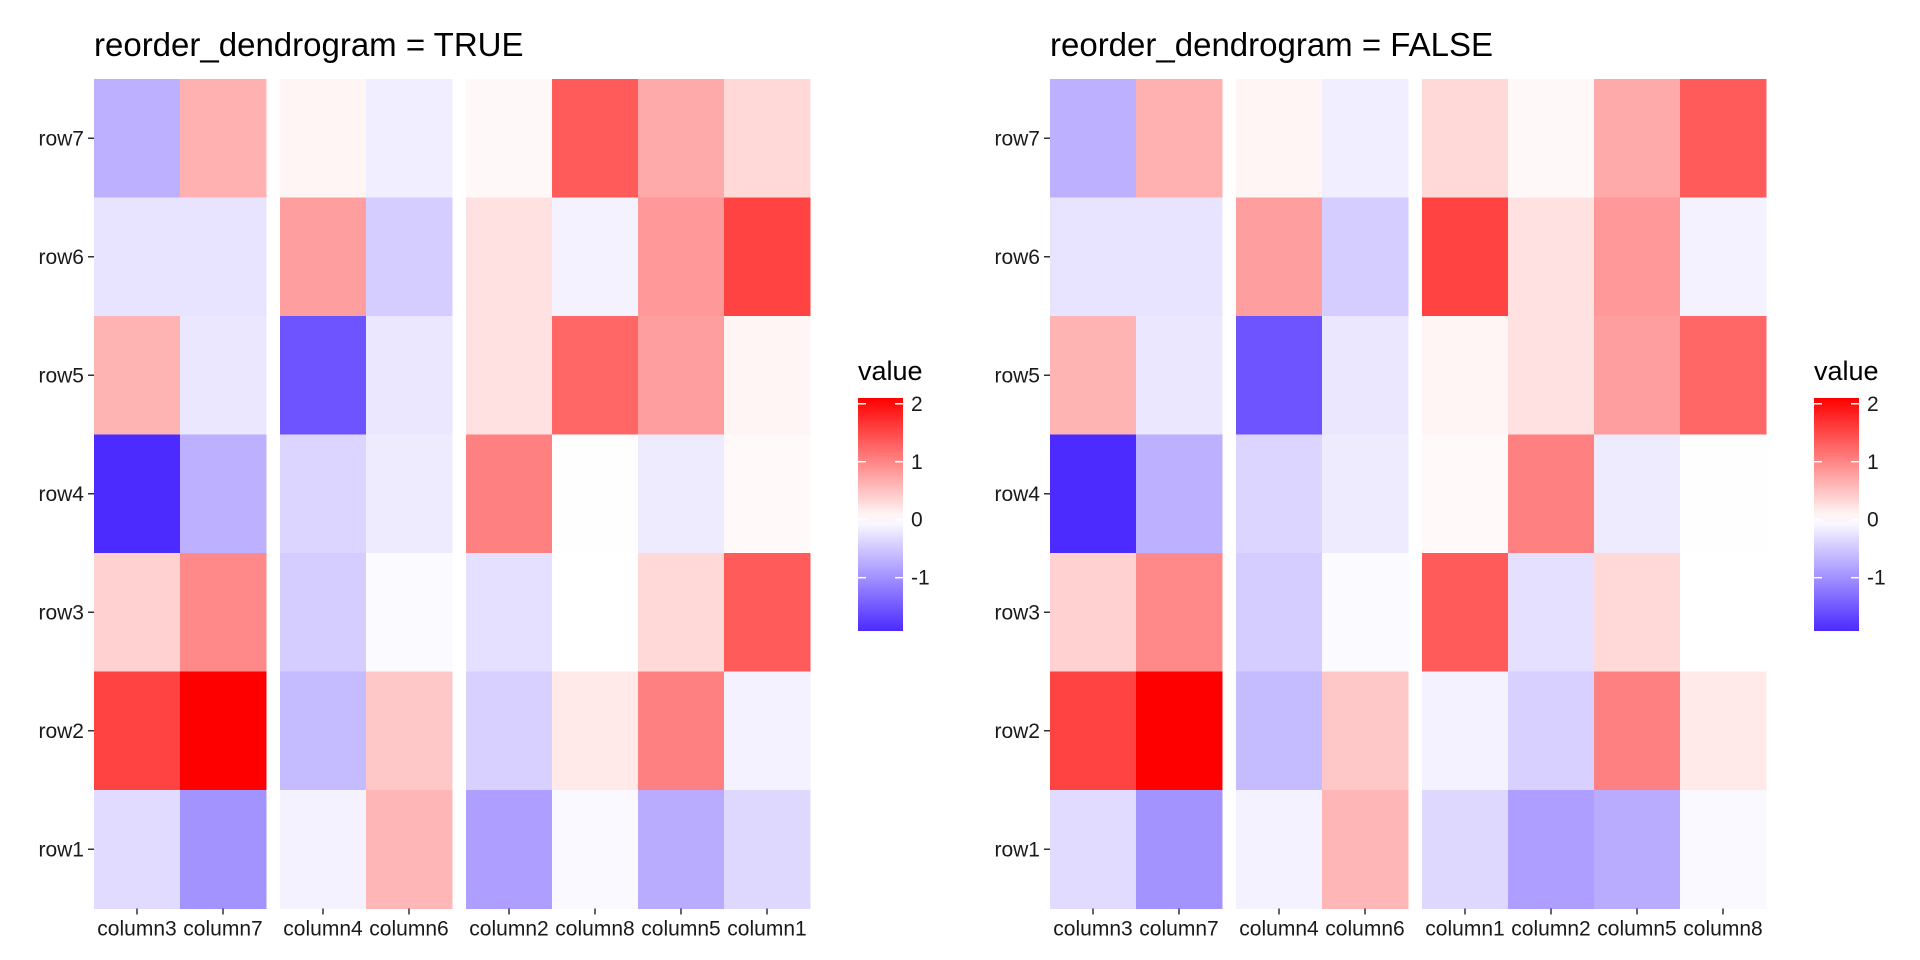  I want to click on heatmap-cell-row1-column7, so click(1179, 849).